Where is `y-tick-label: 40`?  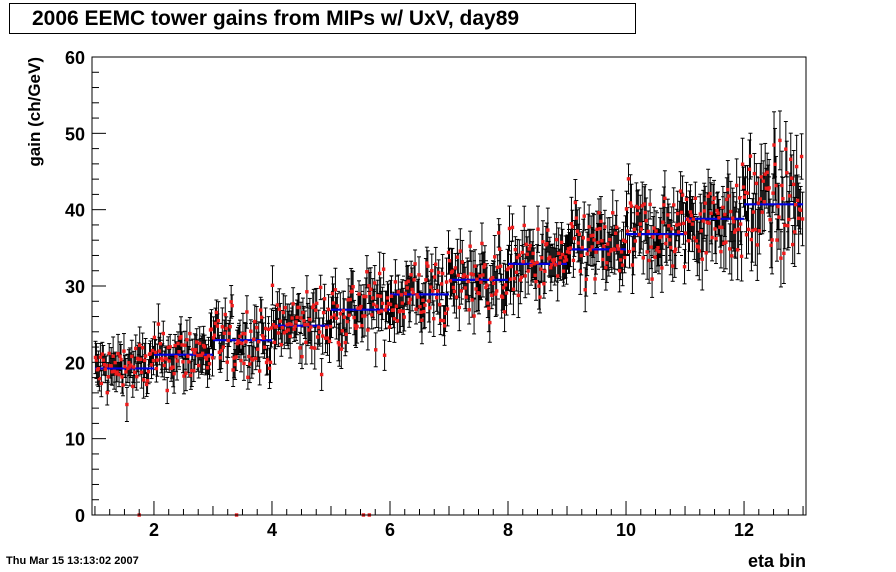 y-tick-label: 40 is located at coordinates (75, 211).